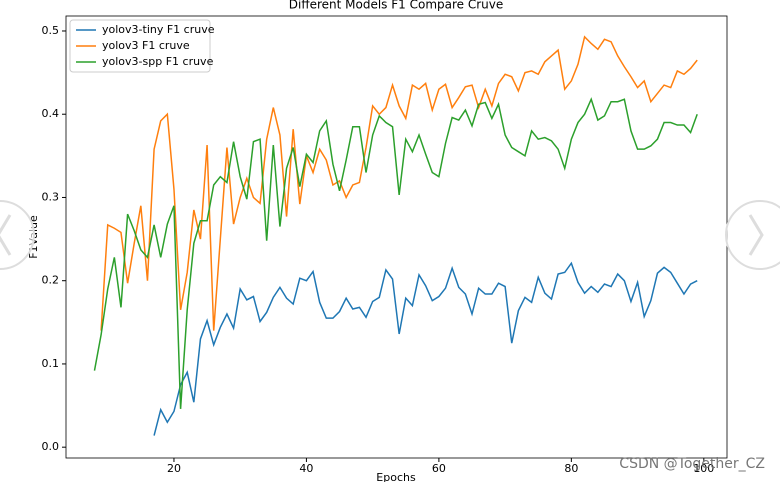 This screenshot has height=482, width=780. Describe the element at coordinates (692, 464) in the screenshot. I see `watermark: CSDN @Together_CZ` at that location.